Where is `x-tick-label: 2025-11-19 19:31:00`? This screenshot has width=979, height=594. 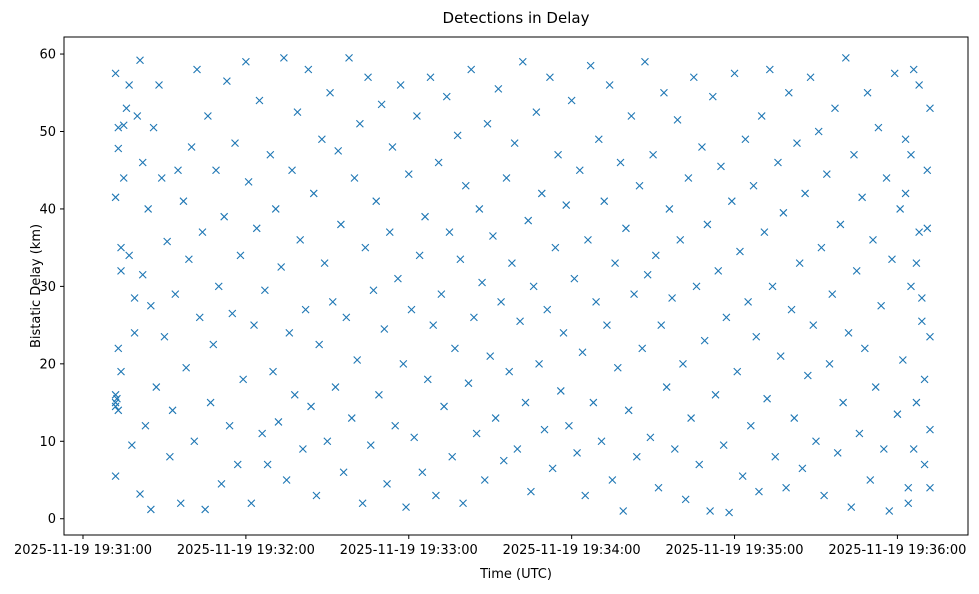
x-tick-label: 2025-11-19 19:31:00 is located at coordinates (83, 550).